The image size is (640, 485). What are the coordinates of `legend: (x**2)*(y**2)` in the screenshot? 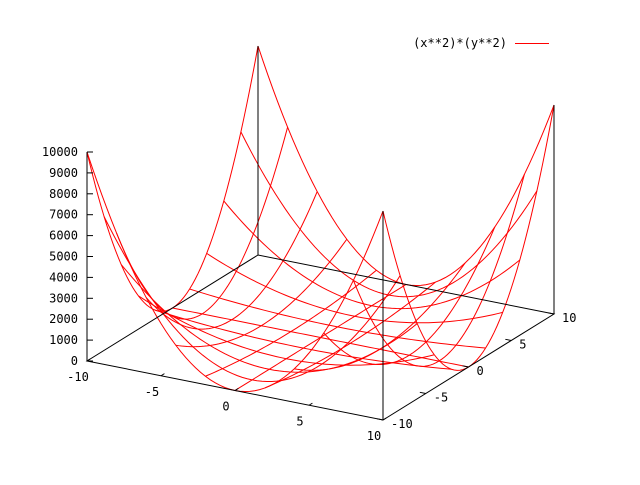 It's located at (481, 43).